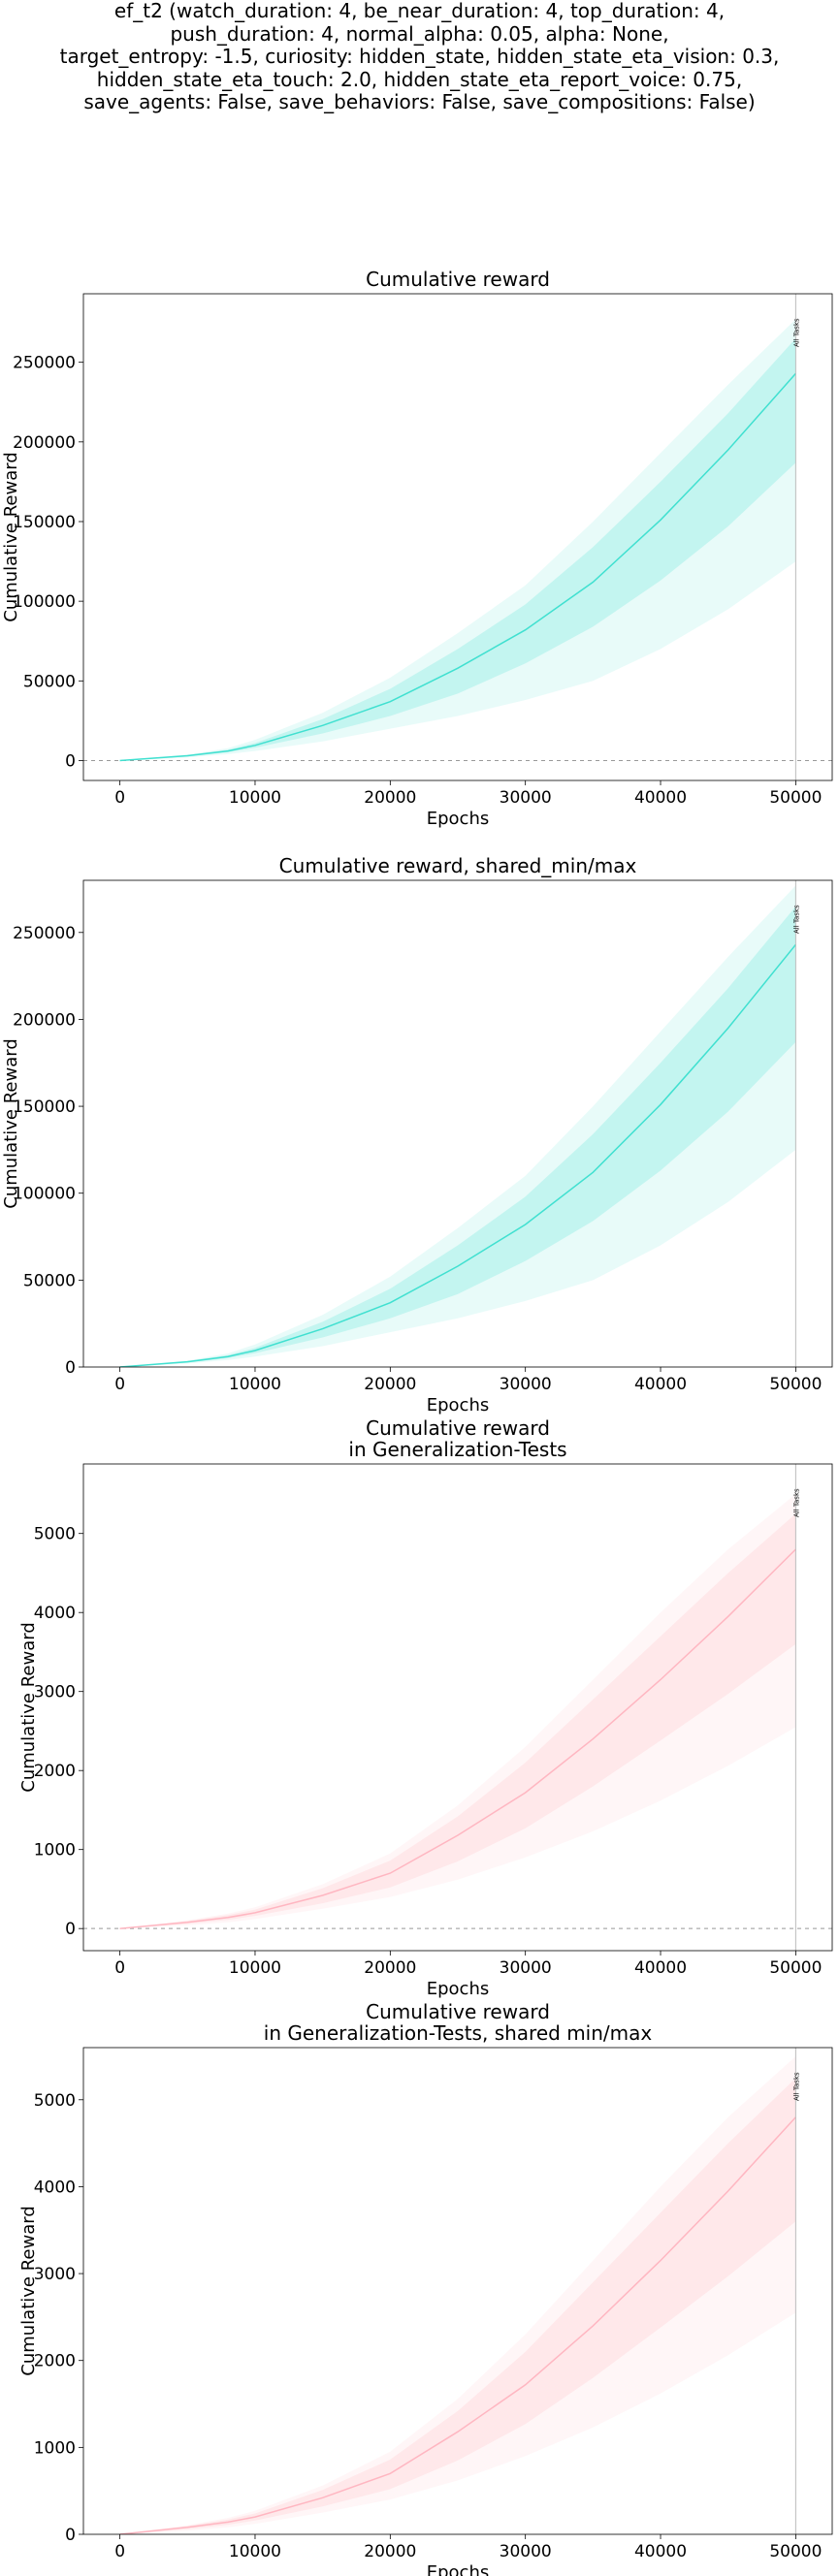 This screenshot has width=839, height=2576. Describe the element at coordinates (457, 1449) in the screenshot. I see `chart-title: in Generalization-Tests` at that location.